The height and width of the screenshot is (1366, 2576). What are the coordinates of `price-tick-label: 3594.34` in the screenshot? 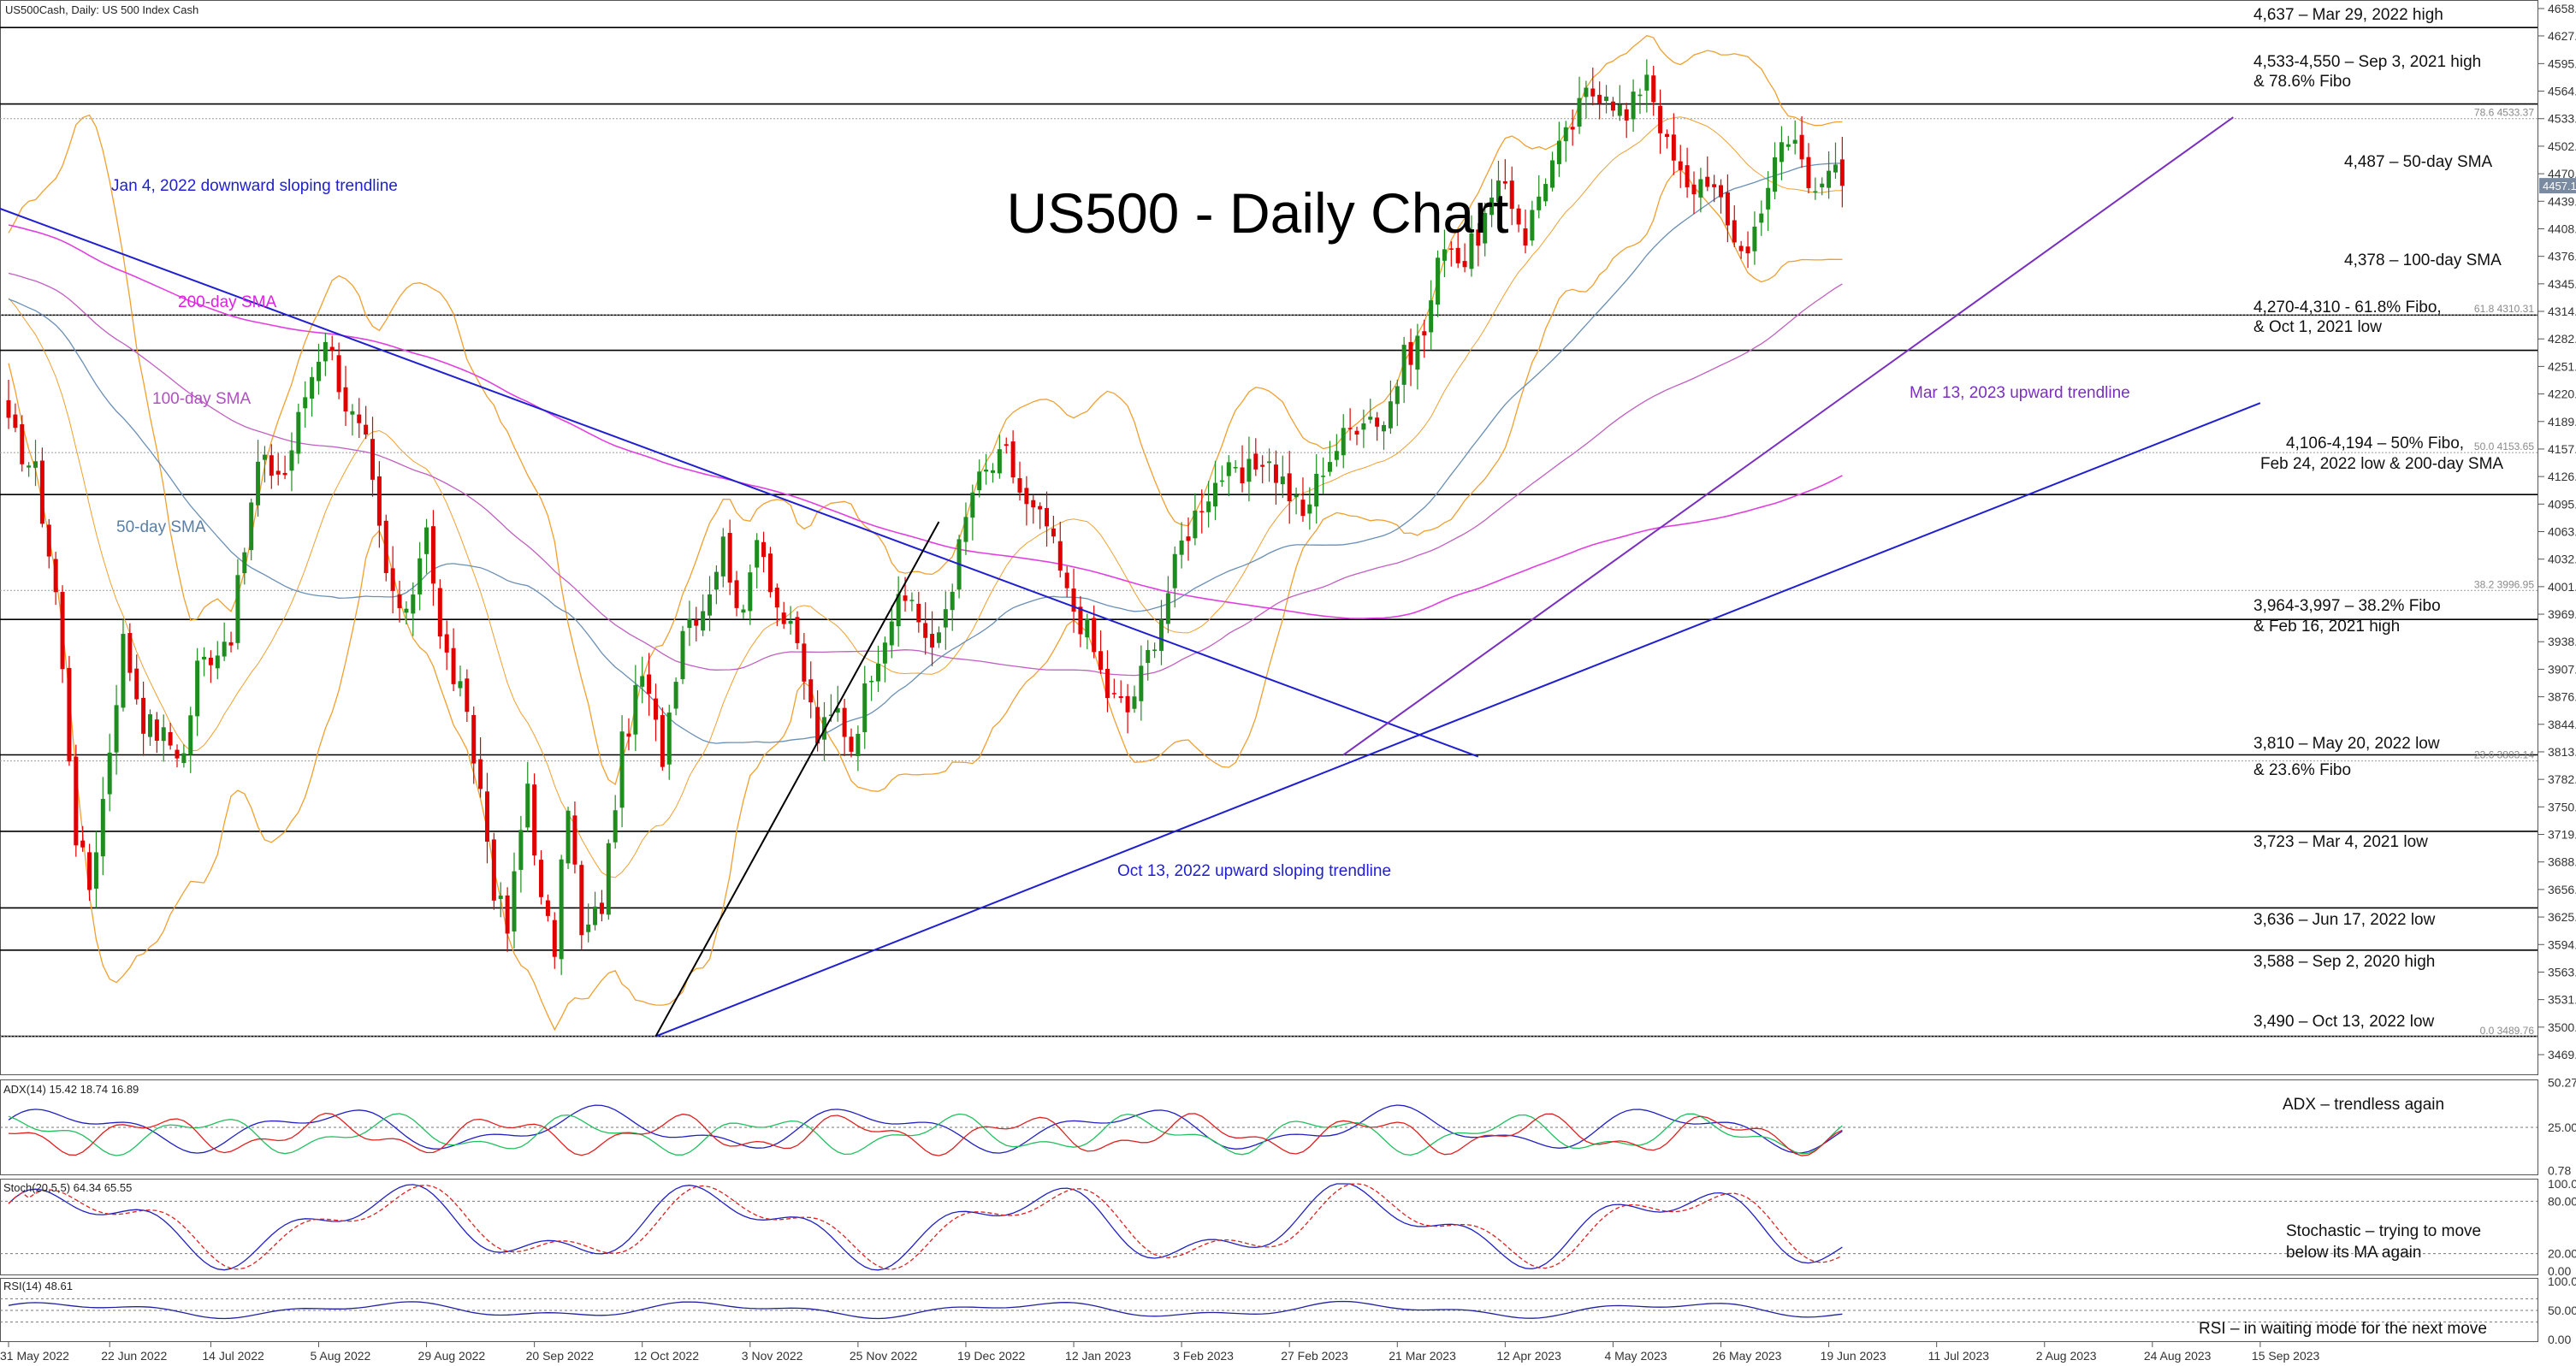 It's located at (2562, 944).